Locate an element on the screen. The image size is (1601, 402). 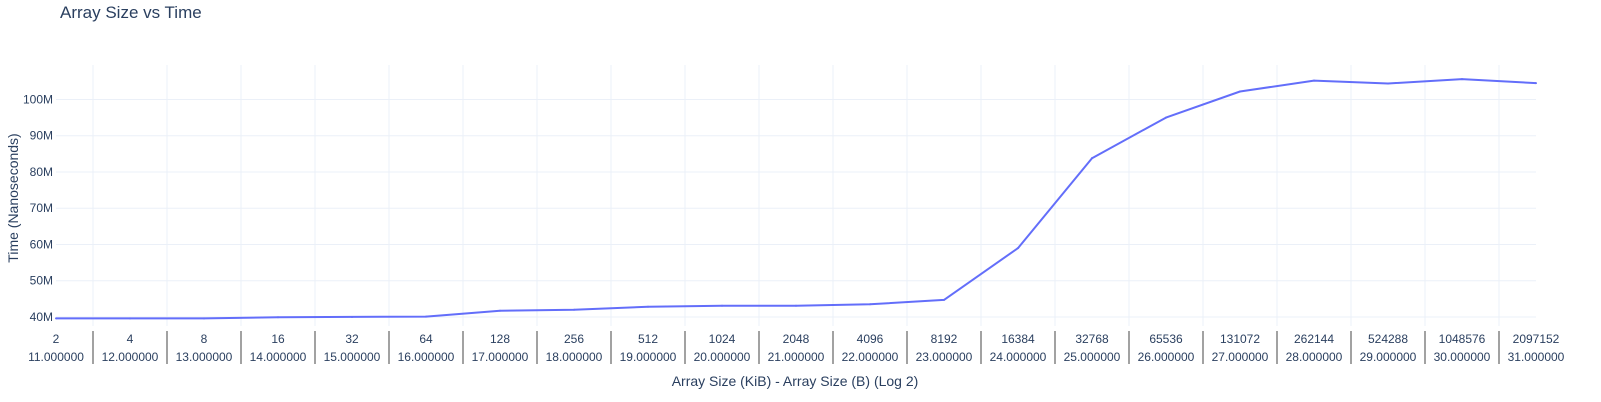
y-axis-title: Time (Nanoseconds) is located at coordinates (13, 197).